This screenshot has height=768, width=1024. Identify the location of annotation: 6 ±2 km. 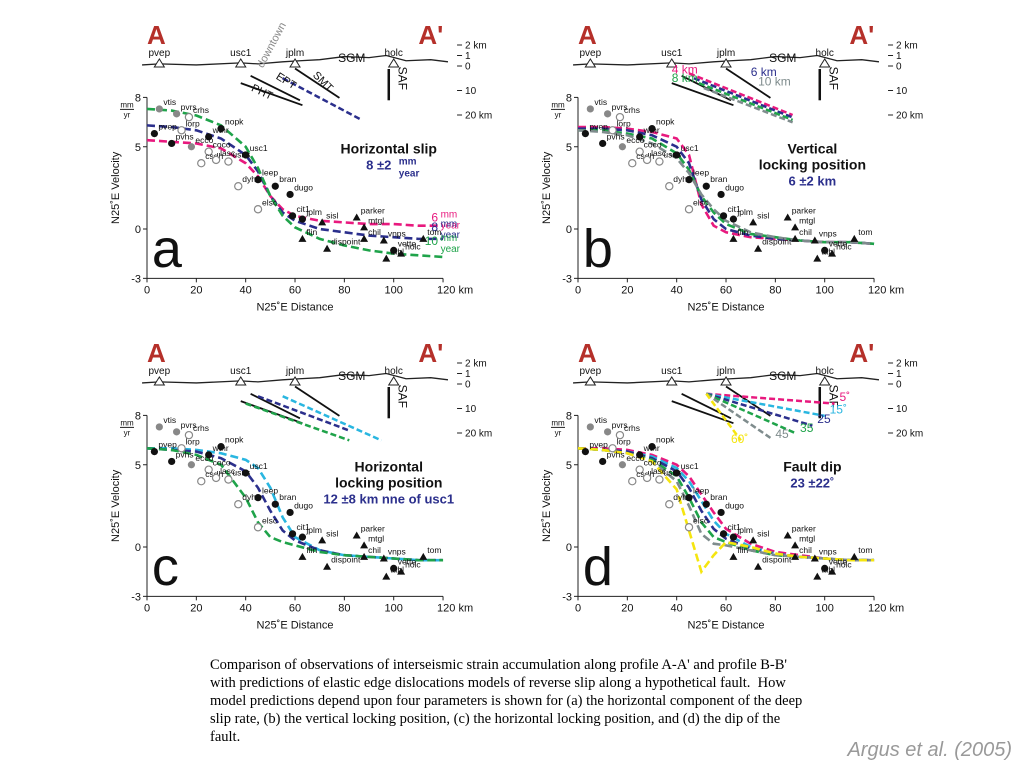
(813, 180).